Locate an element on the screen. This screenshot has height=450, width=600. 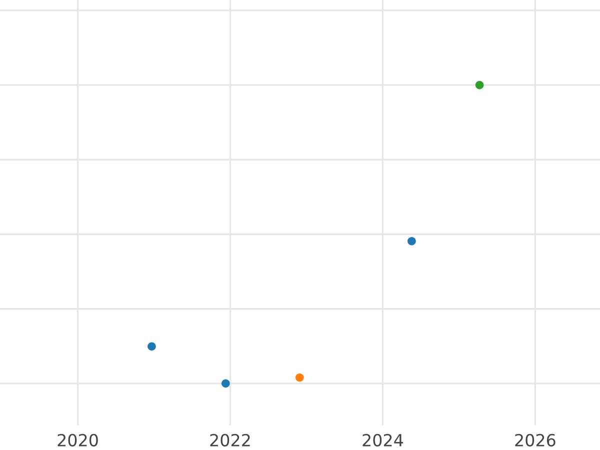
x-tick-label: 2026 is located at coordinates (535, 440).